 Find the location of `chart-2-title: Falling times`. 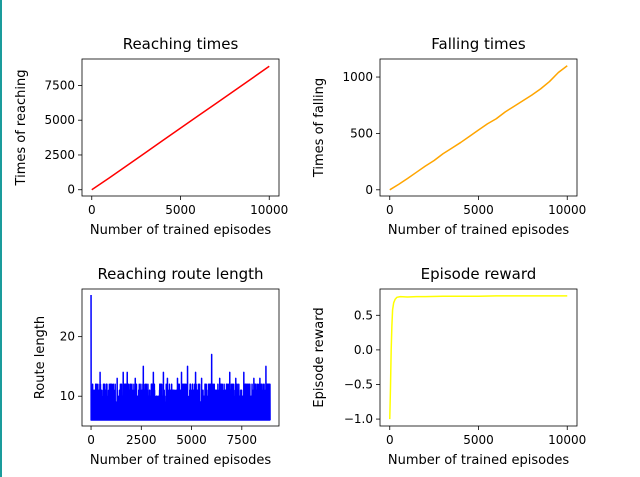

chart-2-title: Falling times is located at coordinates (478, 44).